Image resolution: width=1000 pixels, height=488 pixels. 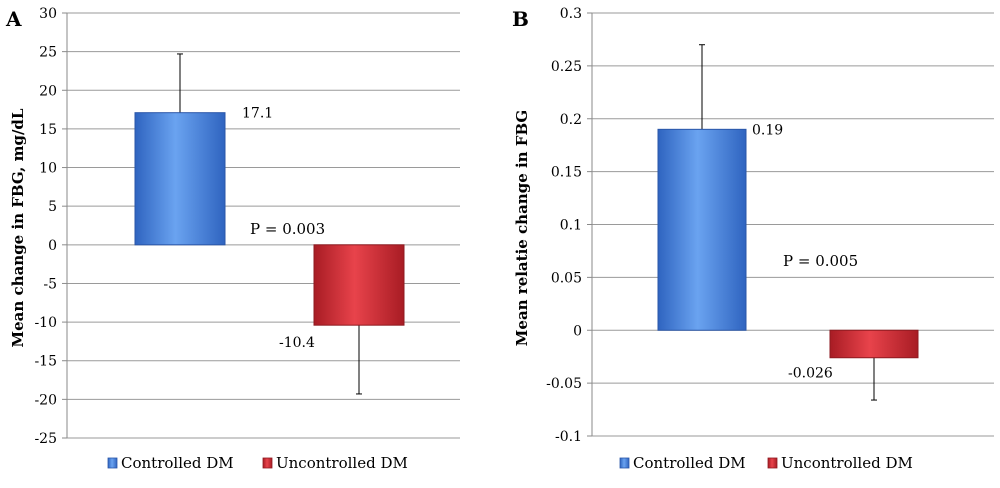 I want to click on data-label: -0.026, so click(x=810, y=374).